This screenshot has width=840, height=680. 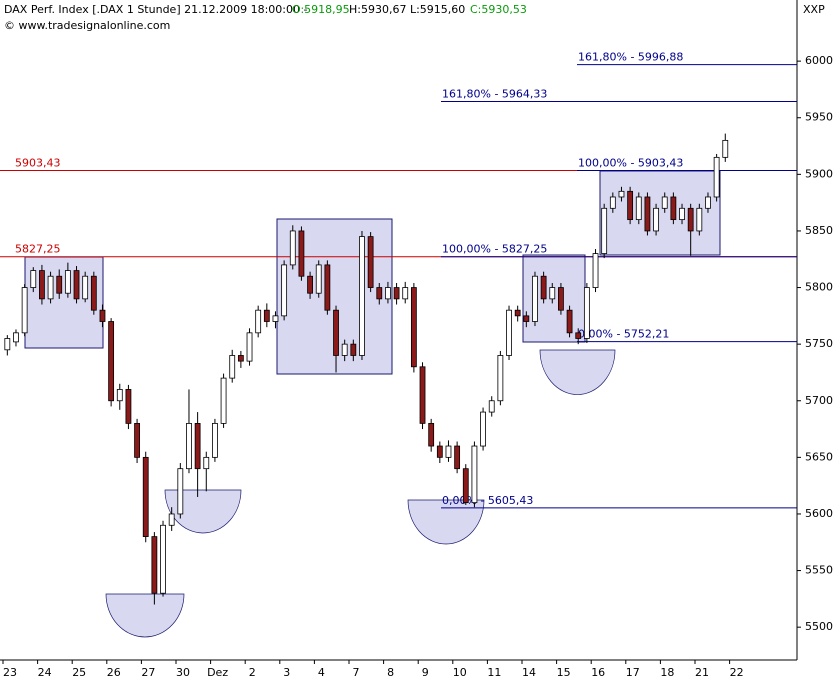 What do you see at coordinates (702, 672) in the screenshot?
I see `x-tick-label: 21` at bounding box center [702, 672].